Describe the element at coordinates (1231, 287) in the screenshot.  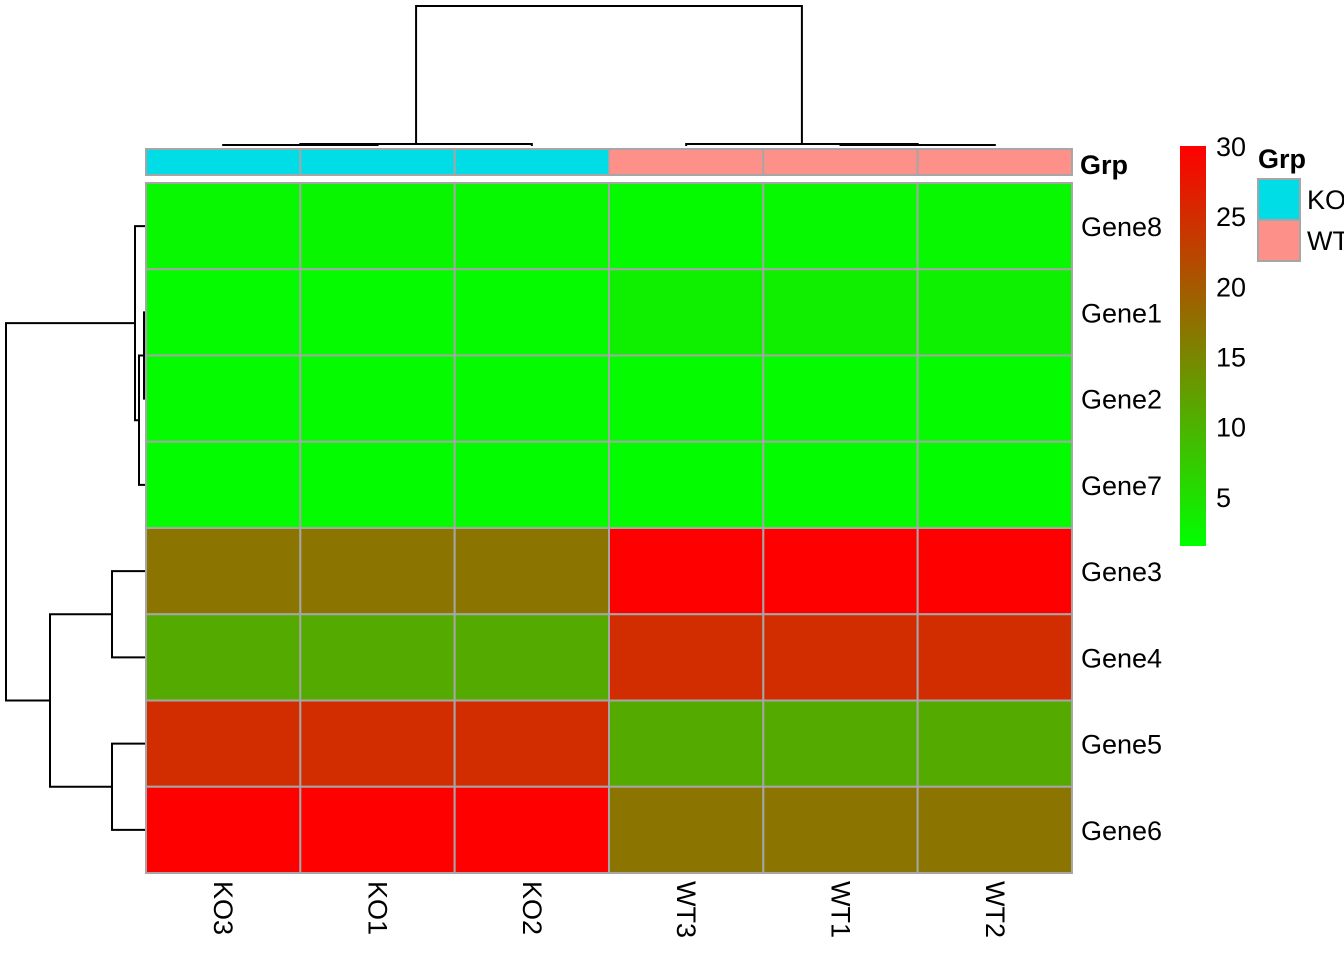
I see `color-scale-tick: 20` at that location.